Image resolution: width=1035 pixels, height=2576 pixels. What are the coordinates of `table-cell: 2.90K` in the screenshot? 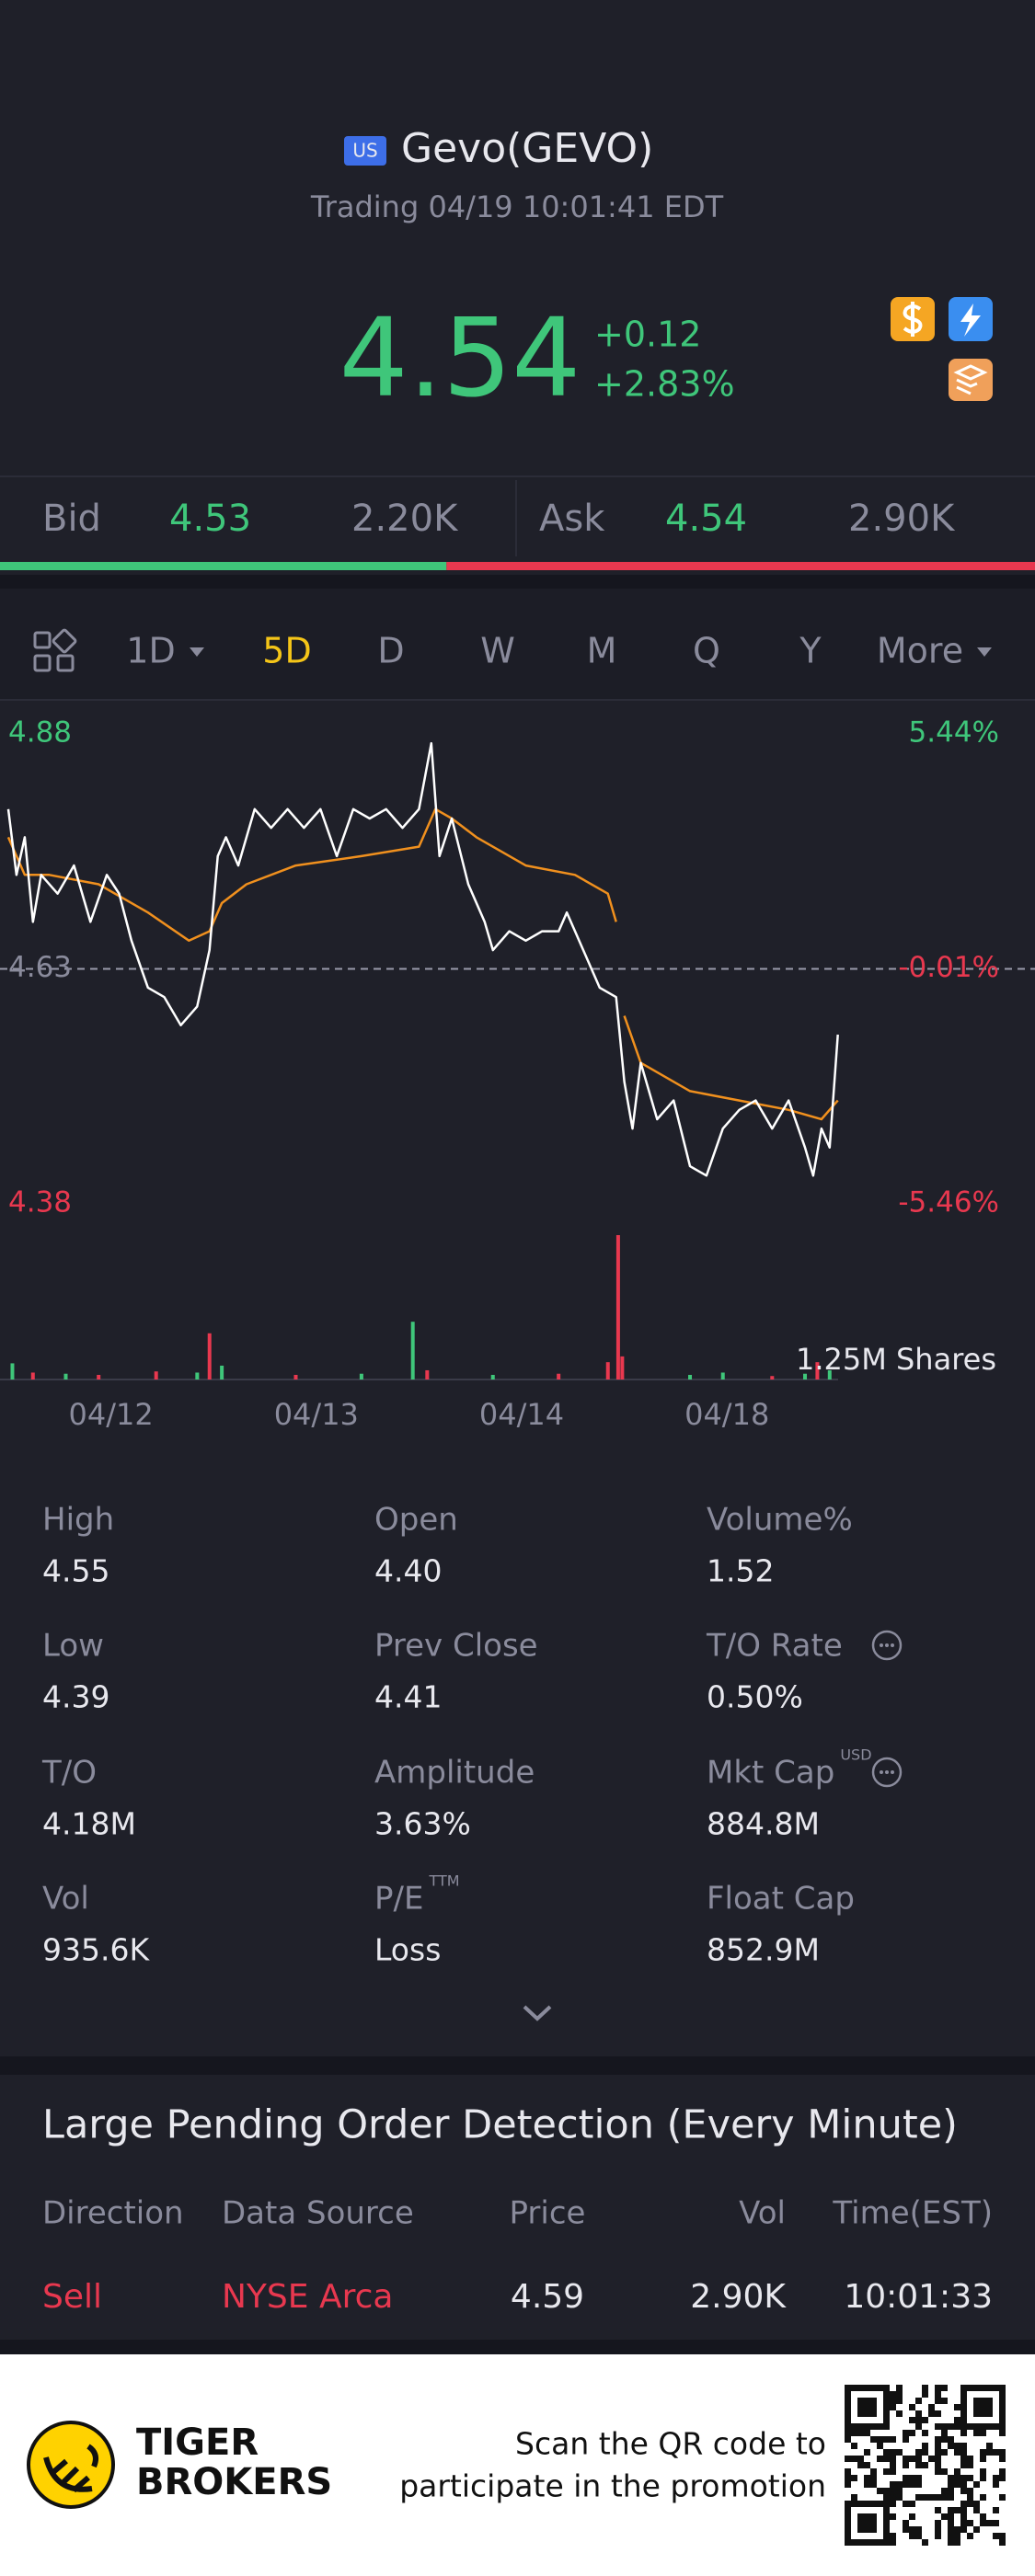 It's located at (738, 2297).